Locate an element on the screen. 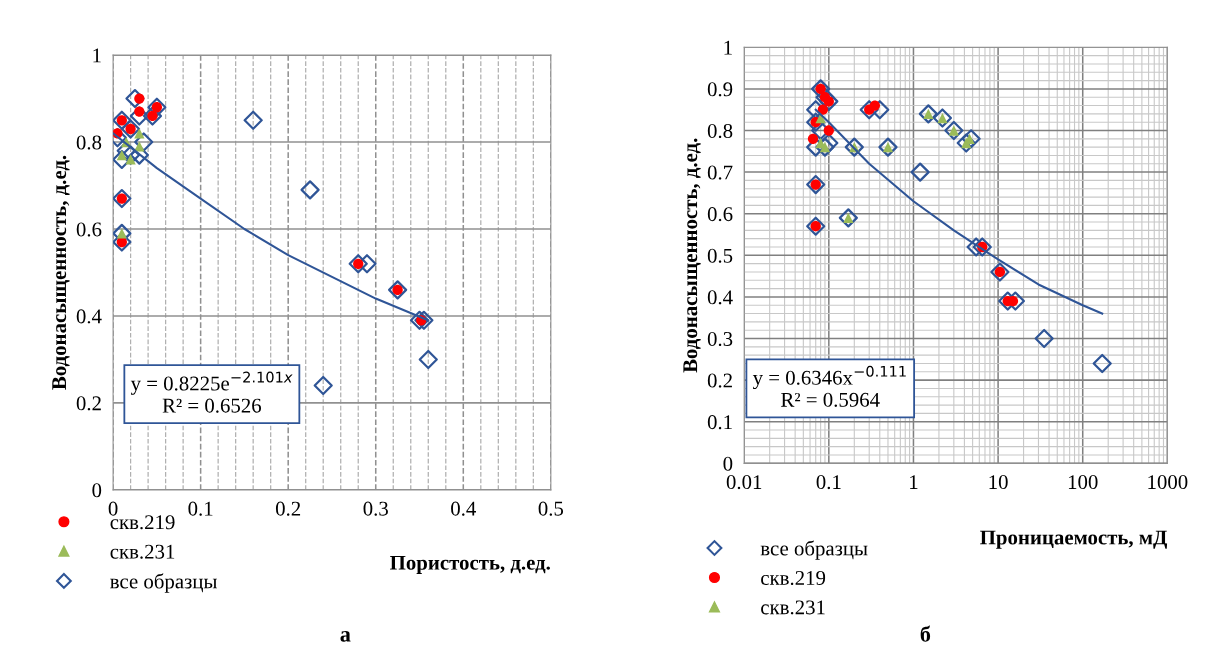 The width and height of the screenshot is (1216, 648). text: а is located at coordinates (345, 636).